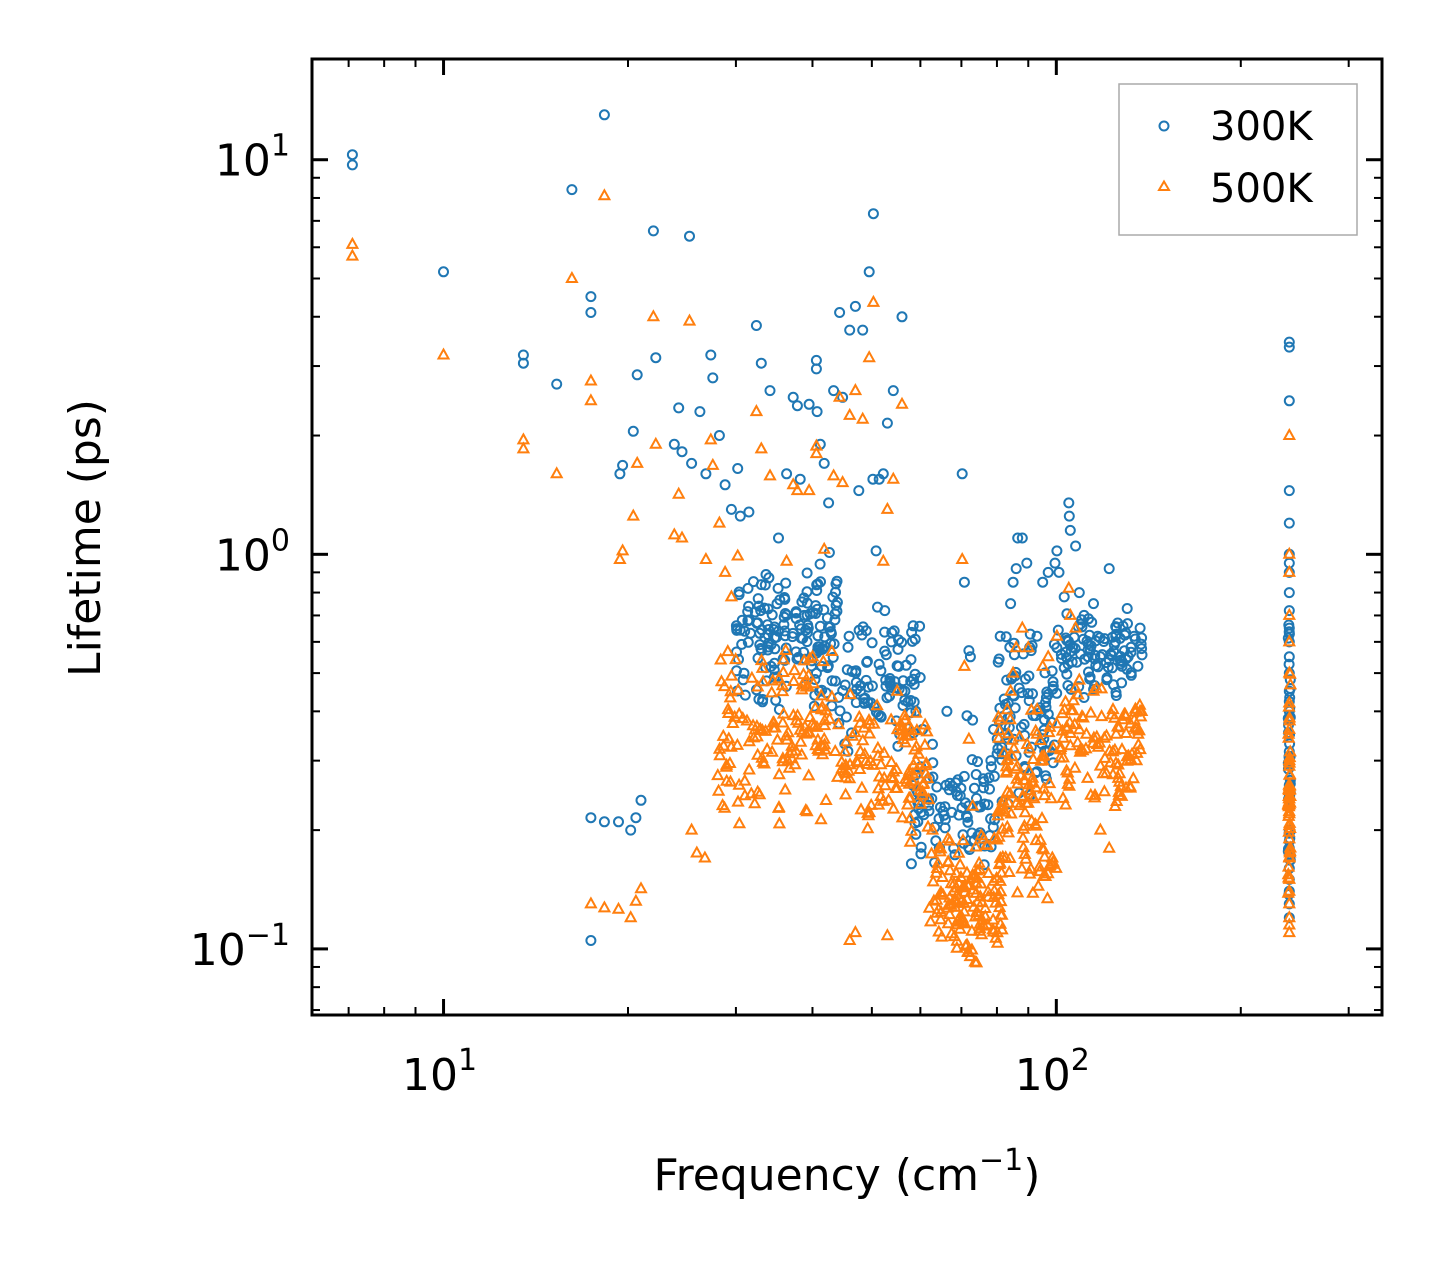  What do you see at coordinates (240, 947) in the screenshot?
I see `y-tick-label: 10−1` at bounding box center [240, 947].